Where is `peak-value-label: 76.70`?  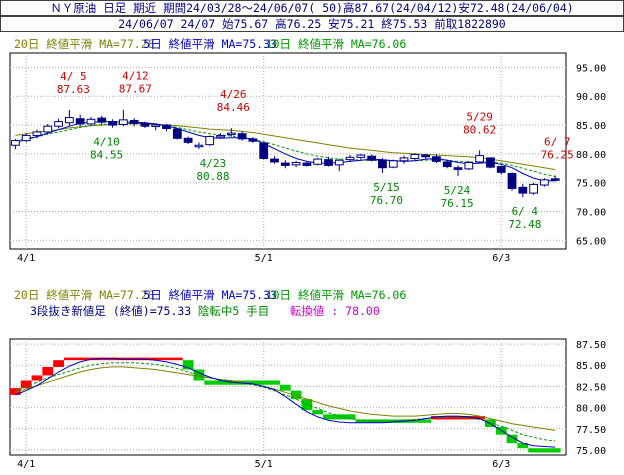
peak-value-label: 76.70 is located at coordinates (386, 200).